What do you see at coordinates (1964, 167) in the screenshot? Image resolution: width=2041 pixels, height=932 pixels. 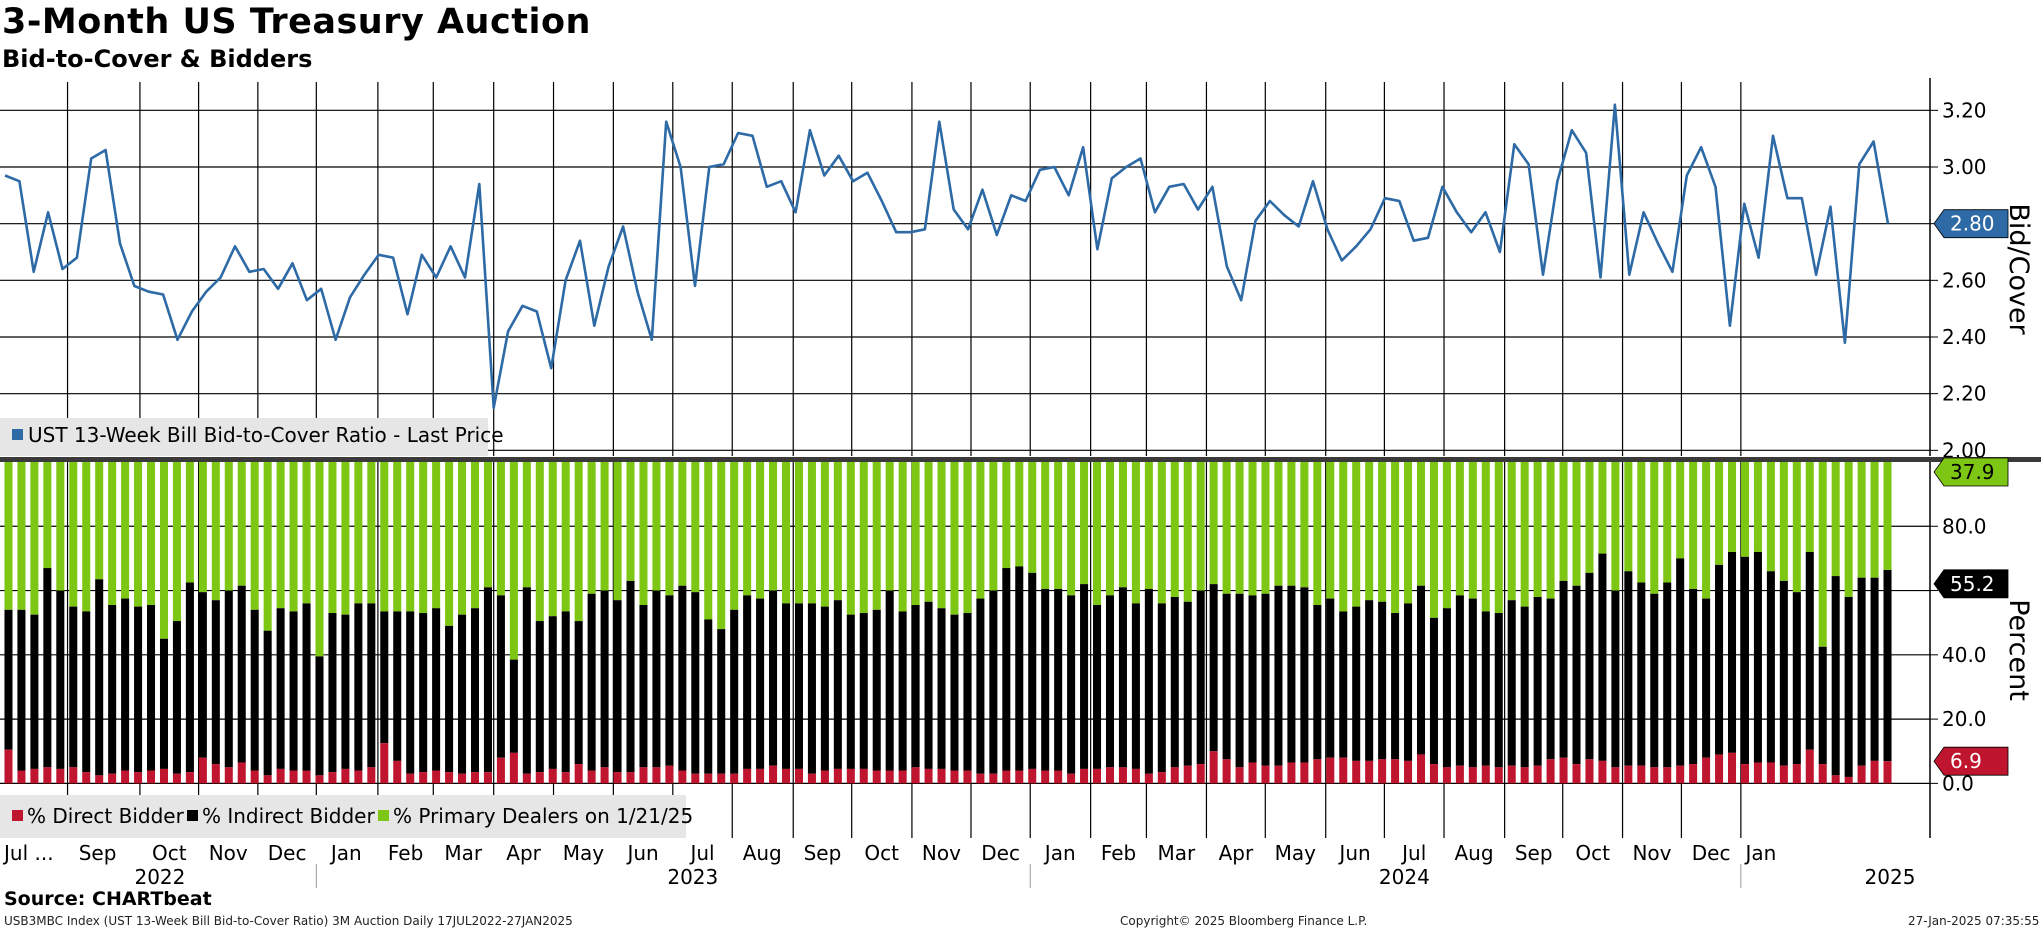 I see `y-tick-label-bidcover: 3.00` at bounding box center [1964, 167].